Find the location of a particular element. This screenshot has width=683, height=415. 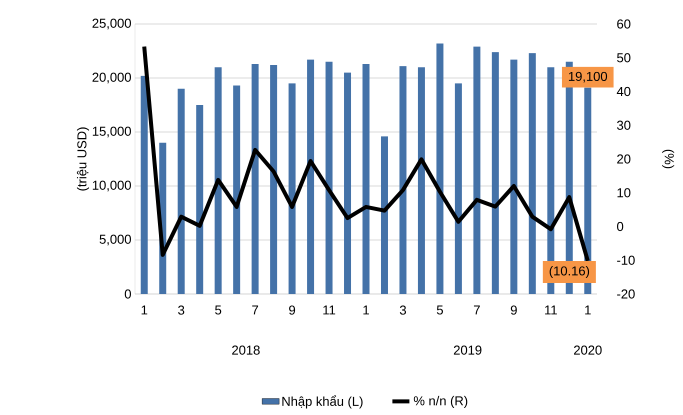

y2-tick-label: 20 is located at coordinates (623, 159).